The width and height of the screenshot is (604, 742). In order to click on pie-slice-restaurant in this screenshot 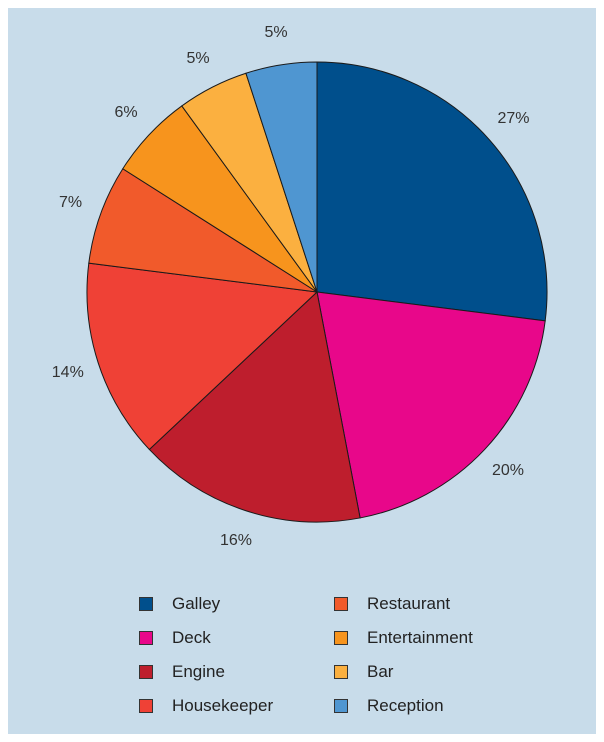, I will do `click(203, 230)`.